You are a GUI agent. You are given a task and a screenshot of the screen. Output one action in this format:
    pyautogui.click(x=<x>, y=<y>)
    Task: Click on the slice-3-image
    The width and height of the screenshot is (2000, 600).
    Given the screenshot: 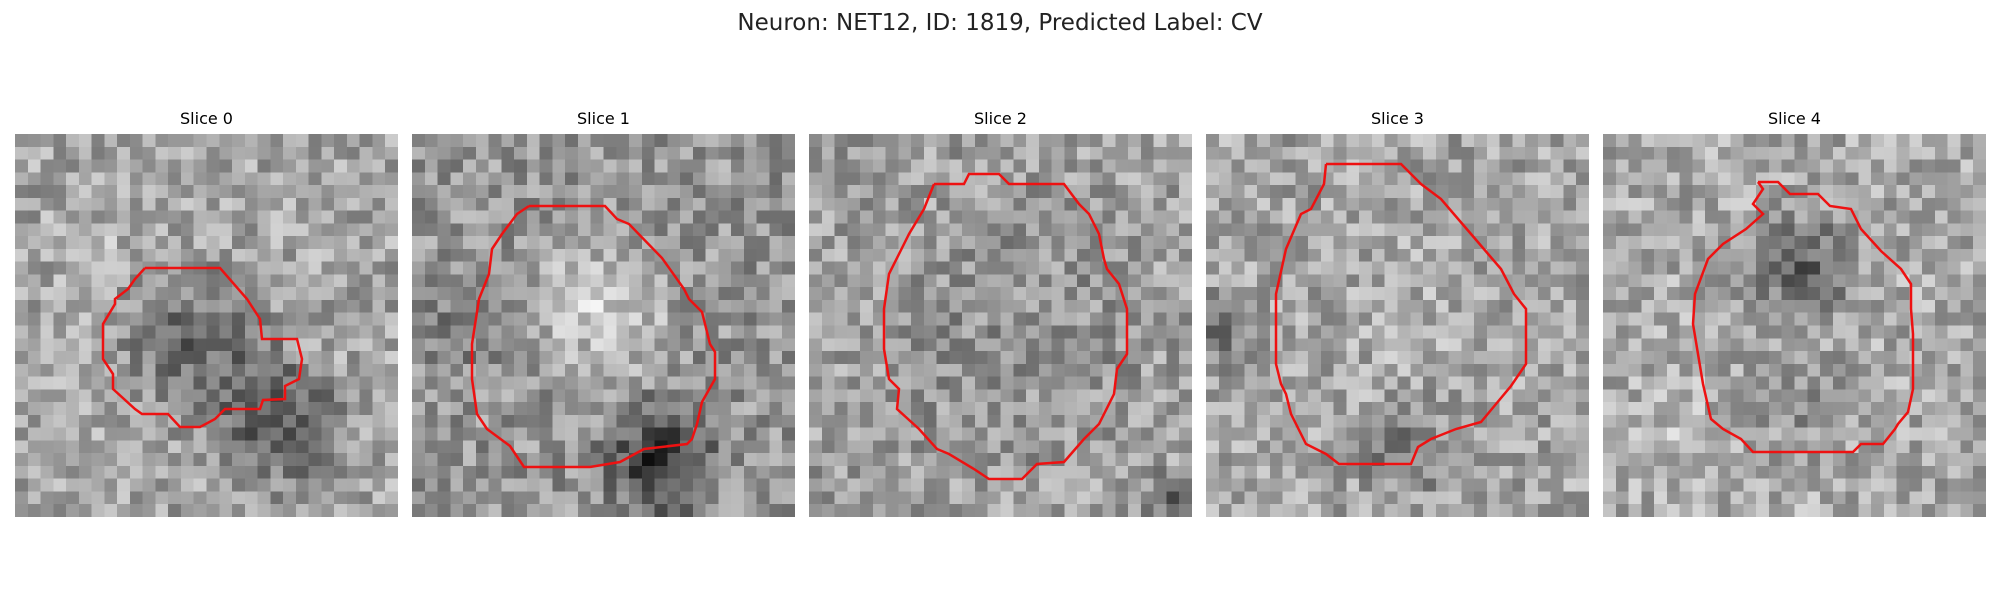 What is the action you would take?
    pyautogui.click(x=1397, y=325)
    